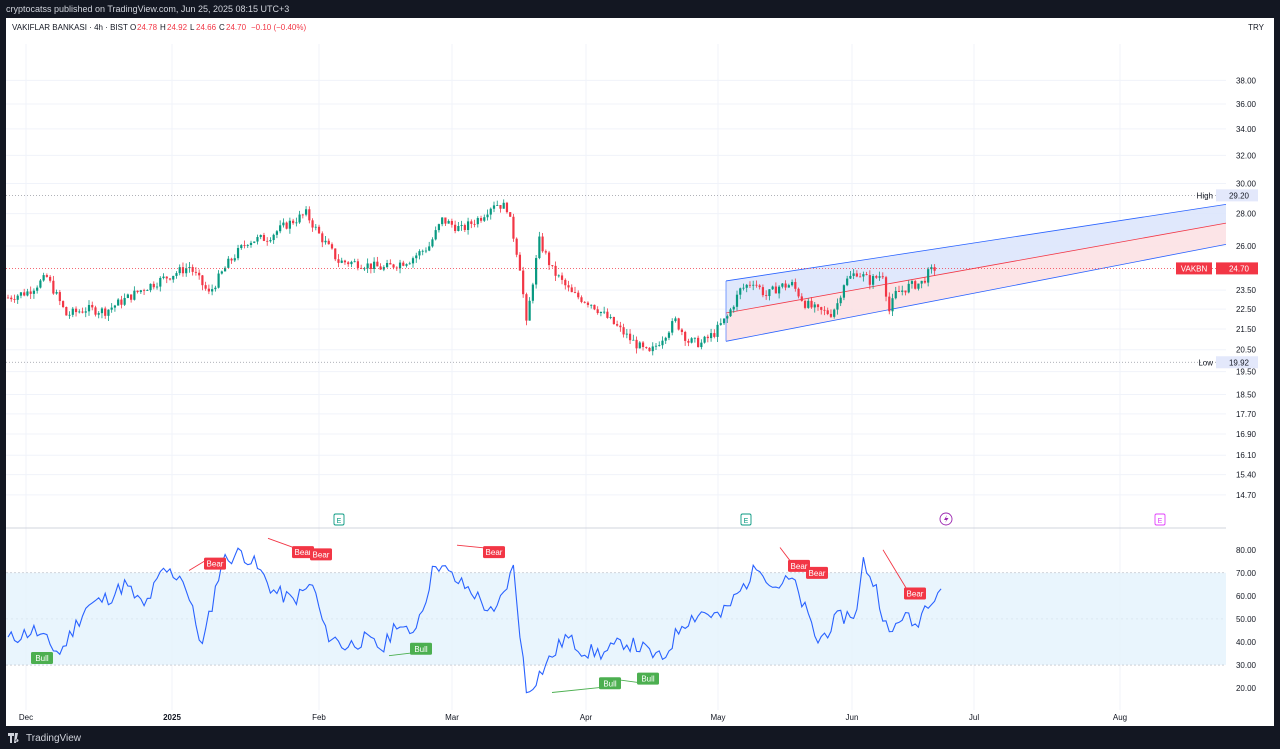 The height and width of the screenshot is (749, 1280). What do you see at coordinates (1217, 279) in the screenshot?
I see `price-labels: High 29.20 Low 19.92 VAKBN 24.70` at bounding box center [1217, 279].